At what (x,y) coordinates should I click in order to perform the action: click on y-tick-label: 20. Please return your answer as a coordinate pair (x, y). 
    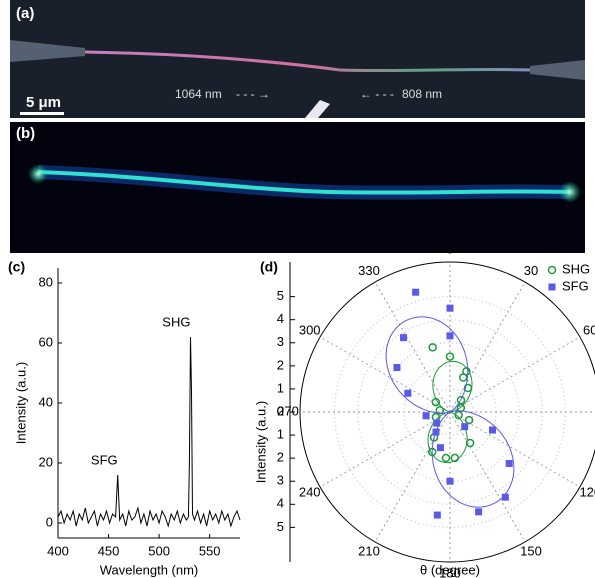
    Looking at the image, I should click on (46, 461).